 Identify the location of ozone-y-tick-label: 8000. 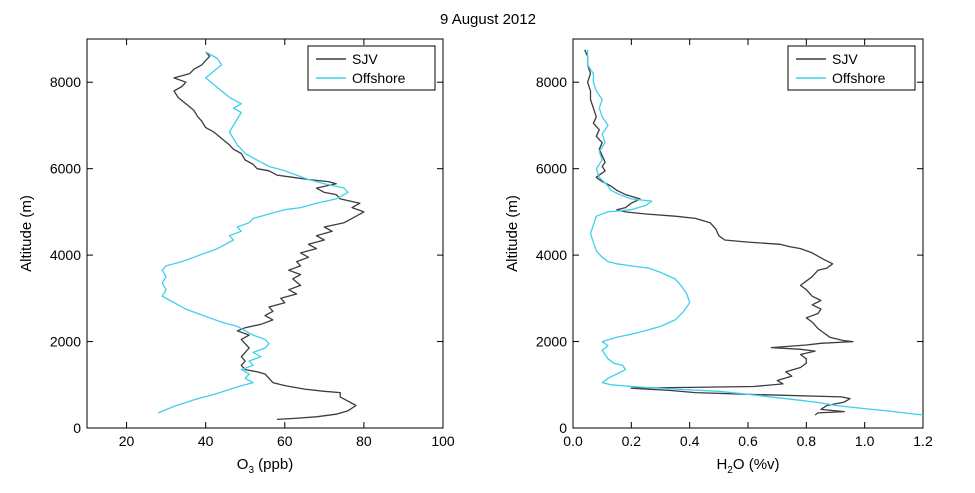
(65, 82).